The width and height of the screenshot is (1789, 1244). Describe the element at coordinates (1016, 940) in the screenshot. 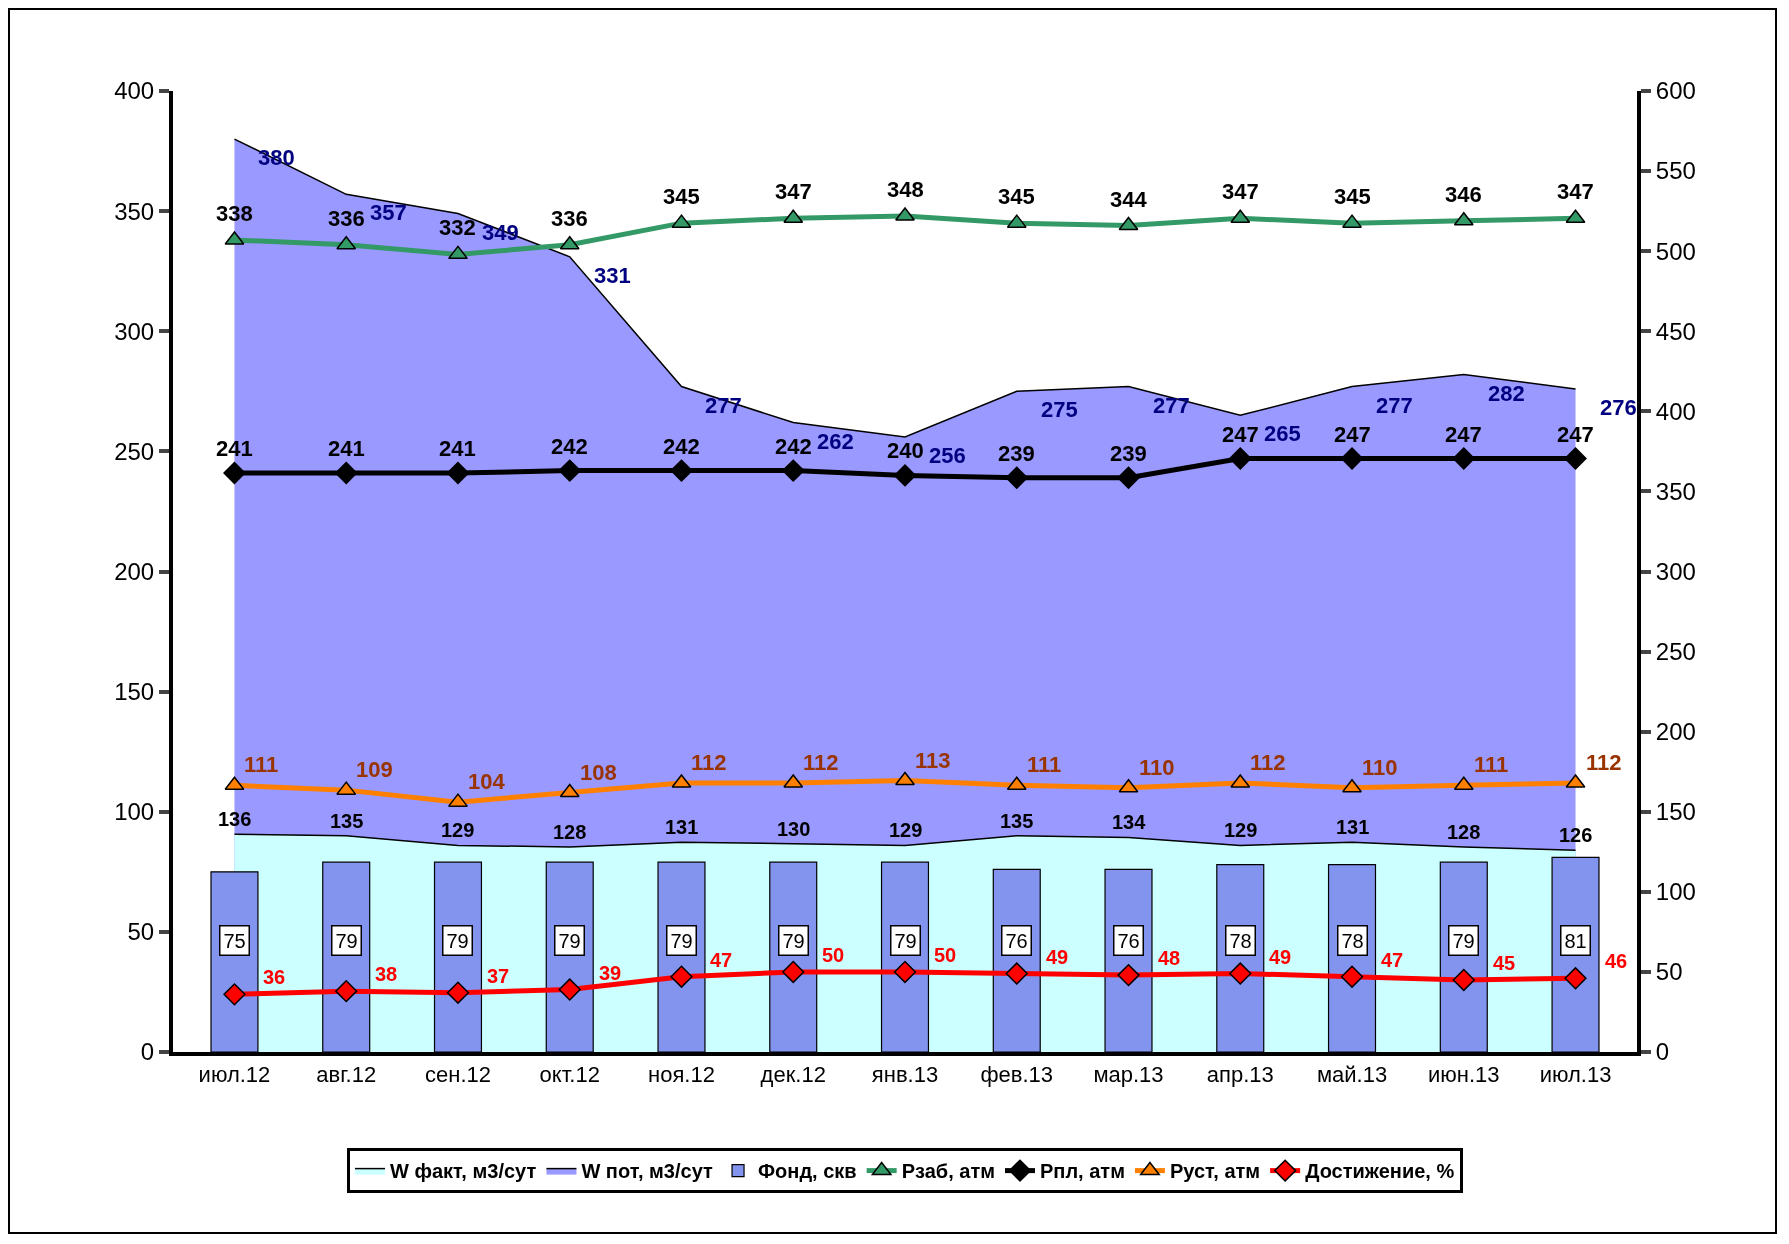

I see `data-label: 76` at that location.